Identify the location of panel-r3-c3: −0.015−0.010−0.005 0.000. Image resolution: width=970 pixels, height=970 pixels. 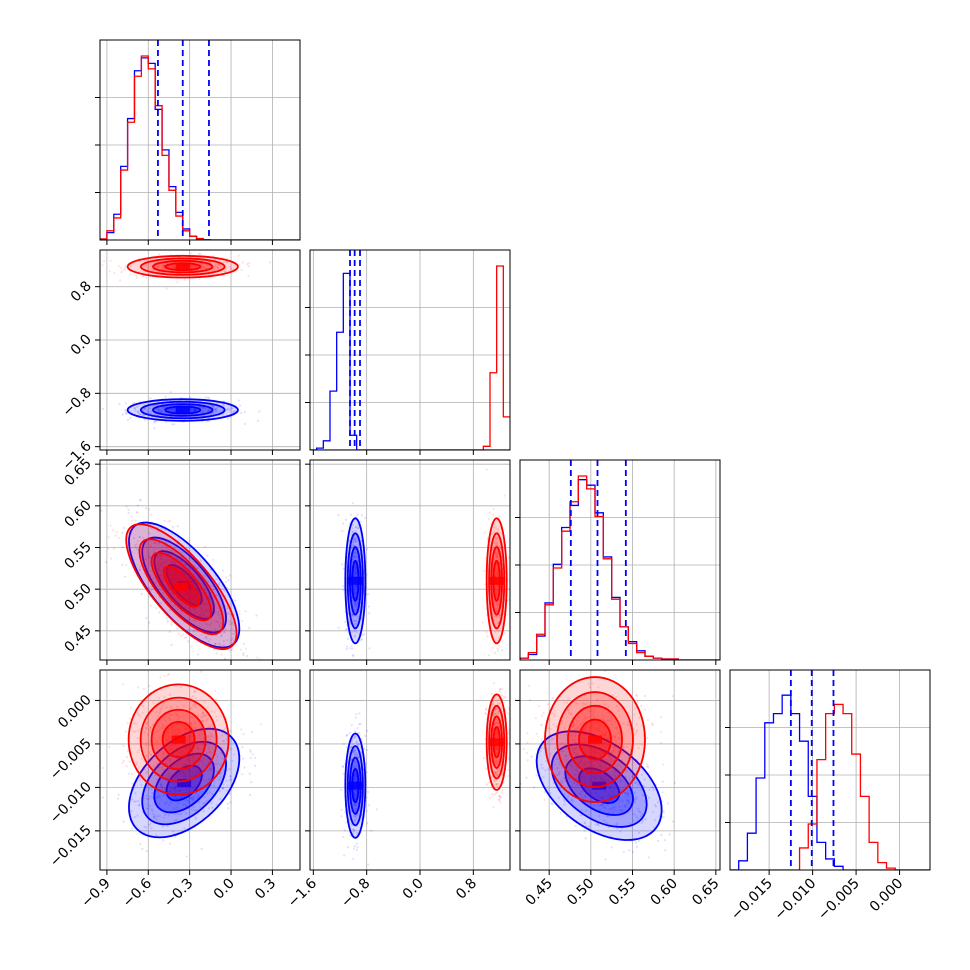
(828, 796).